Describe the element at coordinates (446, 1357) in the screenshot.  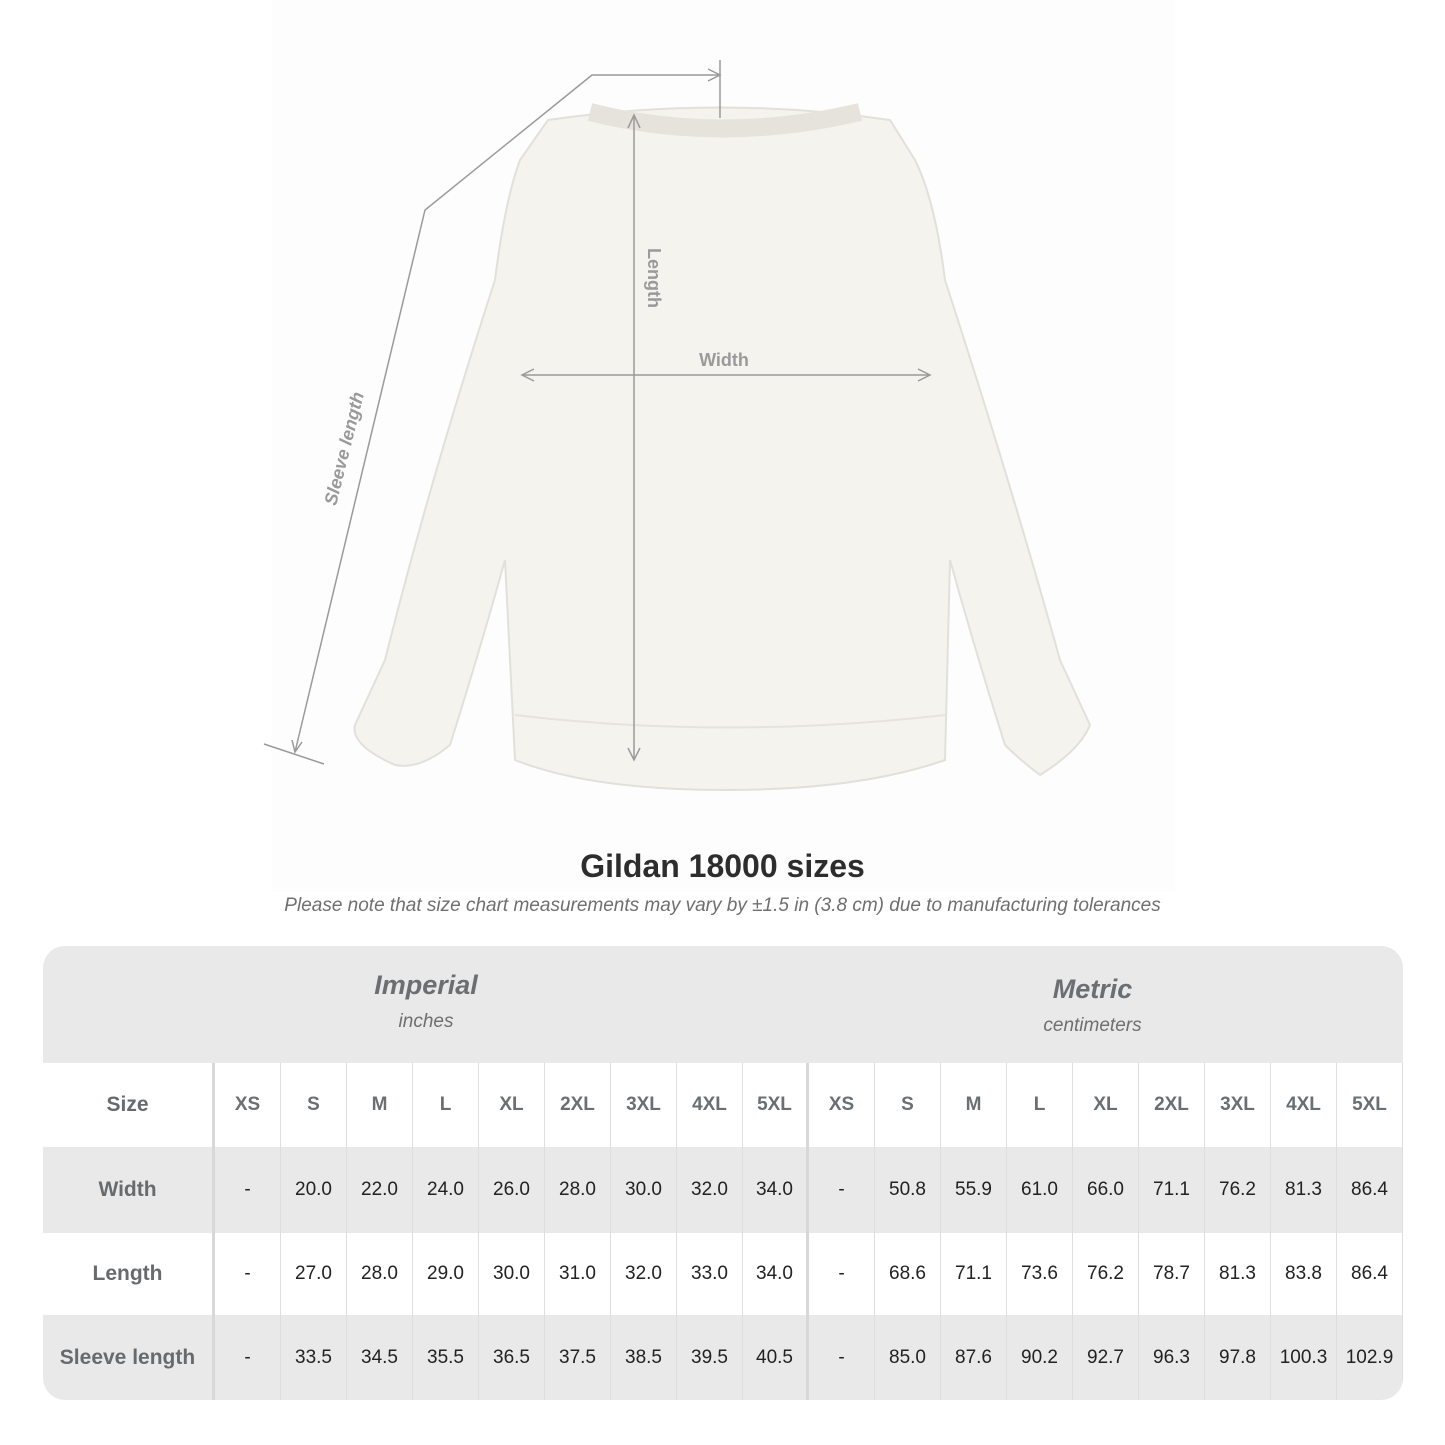
I see `imperial-value-cell: 35.5` at that location.